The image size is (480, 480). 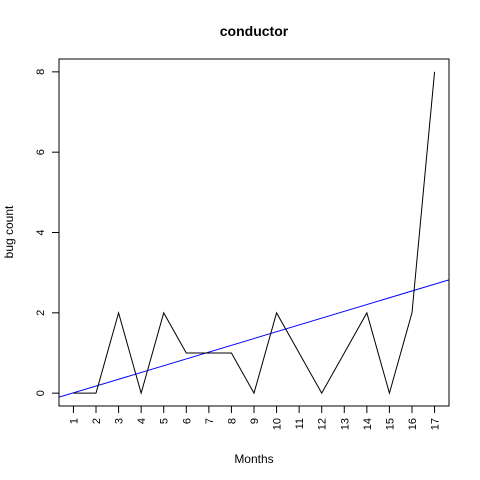 What do you see at coordinates (255, 421) in the screenshot?
I see `x-tick-label-9: 9` at bounding box center [255, 421].